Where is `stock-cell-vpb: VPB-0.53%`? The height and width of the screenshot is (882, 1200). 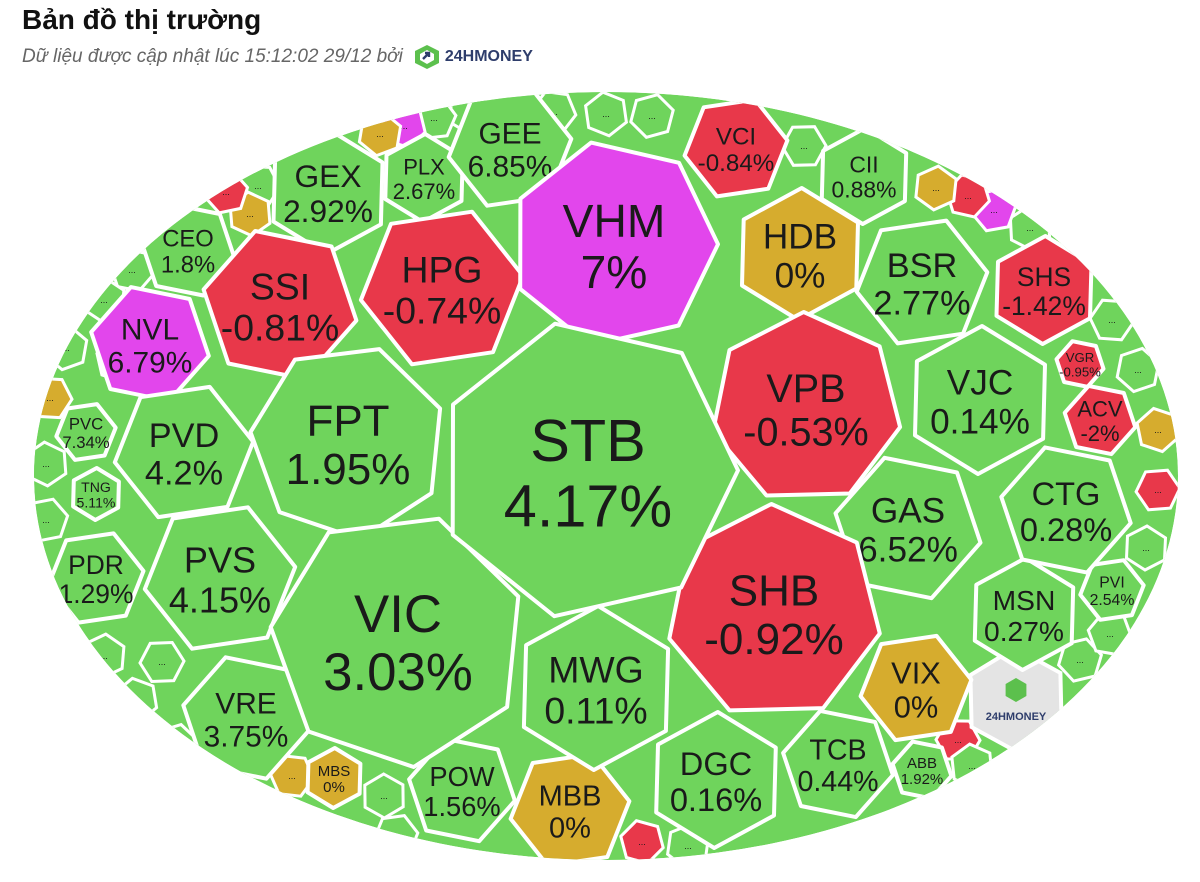 stock-cell-vpb: VPB-0.53% is located at coordinates (807, 404).